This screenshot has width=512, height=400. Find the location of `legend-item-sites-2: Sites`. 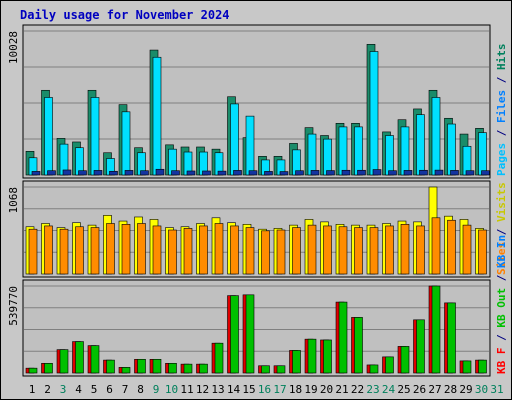

legend-item-sites-2: Sites is located at coordinates (501, 258).